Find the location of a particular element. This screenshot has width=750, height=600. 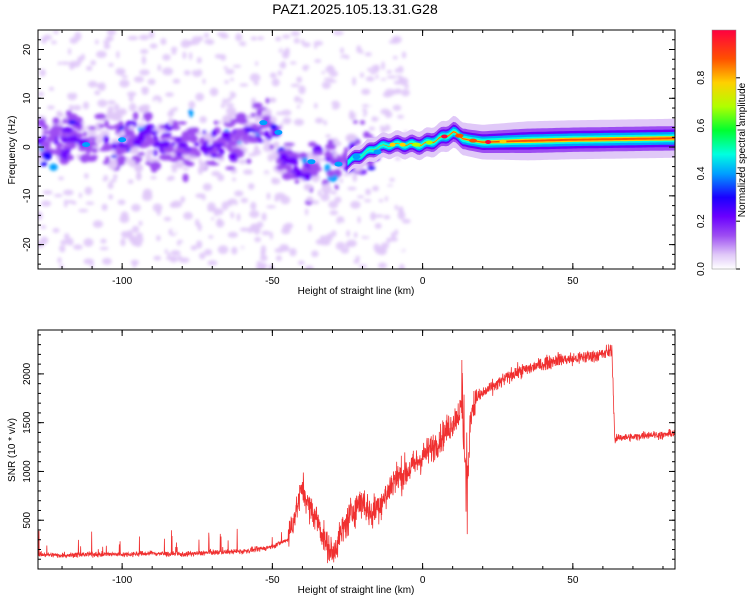

y-tick-label: 500 is located at coordinates (27, 519).